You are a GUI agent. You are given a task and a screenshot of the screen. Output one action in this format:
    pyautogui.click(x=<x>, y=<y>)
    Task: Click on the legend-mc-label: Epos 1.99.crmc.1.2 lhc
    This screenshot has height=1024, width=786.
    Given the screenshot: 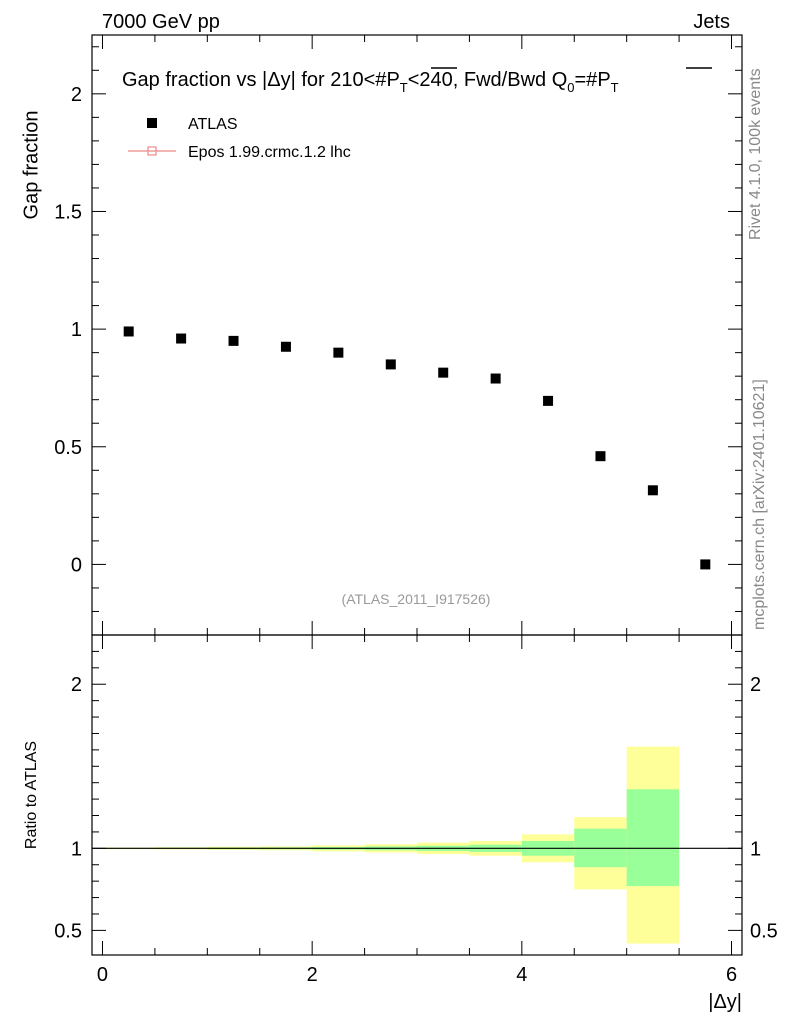 What is the action you would take?
    pyautogui.click(x=269, y=152)
    